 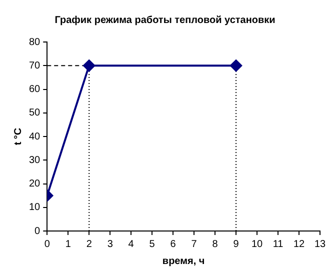 What do you see at coordinates (257, 244) in the screenshot?
I see `x-tick-label: 10` at bounding box center [257, 244].